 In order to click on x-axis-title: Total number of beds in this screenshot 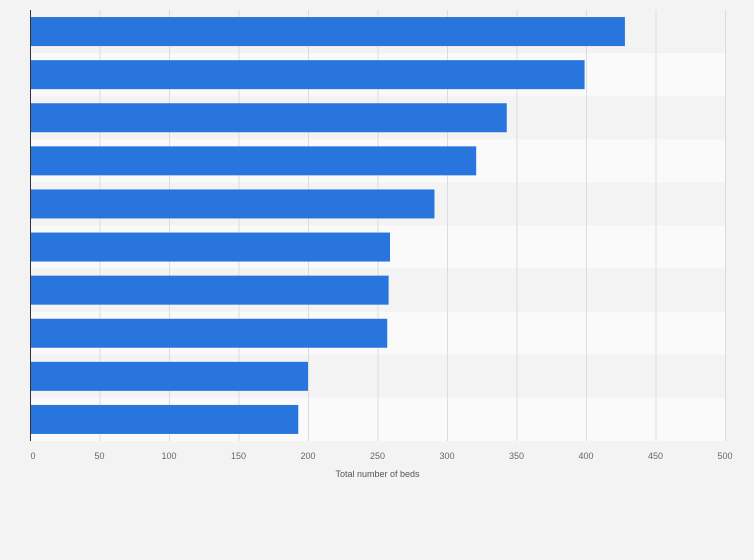, I will do `click(377, 474)`.